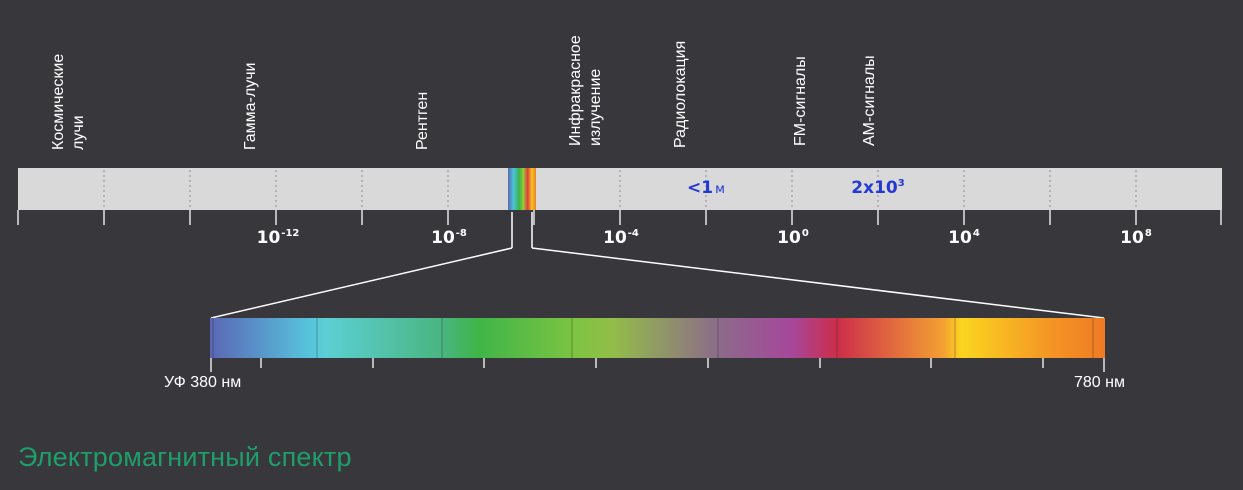  I want to click on visible-spectrum-dividers, so click(653, 338).